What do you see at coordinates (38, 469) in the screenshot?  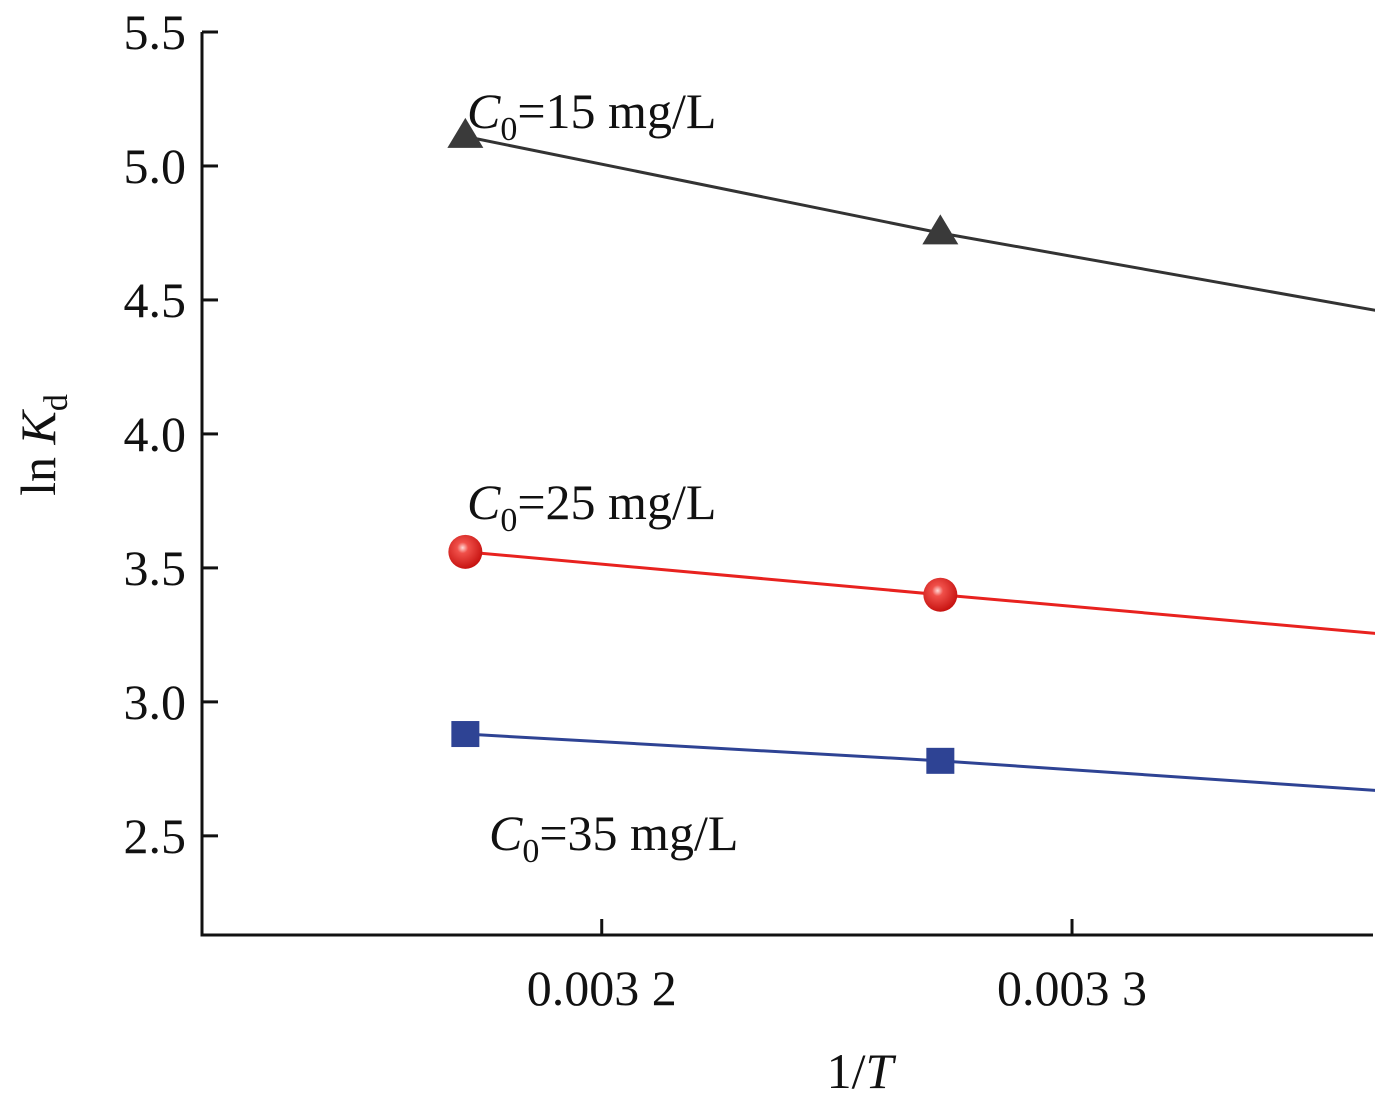 I see `y-axis-title-prefix: ln` at bounding box center [38, 469].